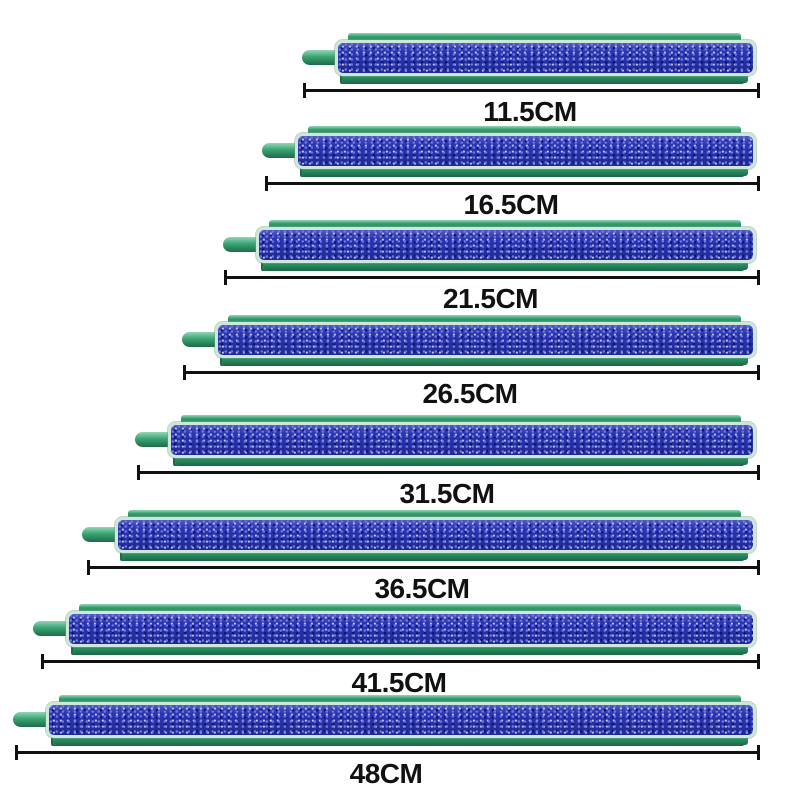 The width and height of the screenshot is (800, 800). Describe the element at coordinates (490, 298) in the screenshot. I see `size-label: 21.5CM` at that location.